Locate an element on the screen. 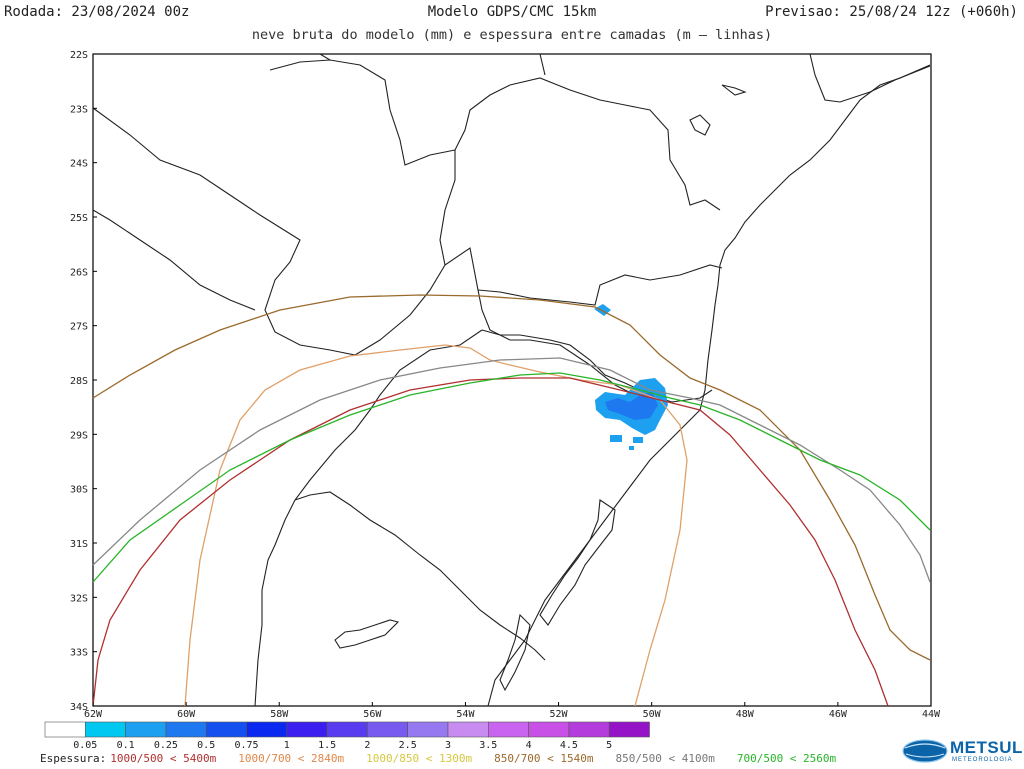  lagoa-mirim is located at coordinates (515, 652).